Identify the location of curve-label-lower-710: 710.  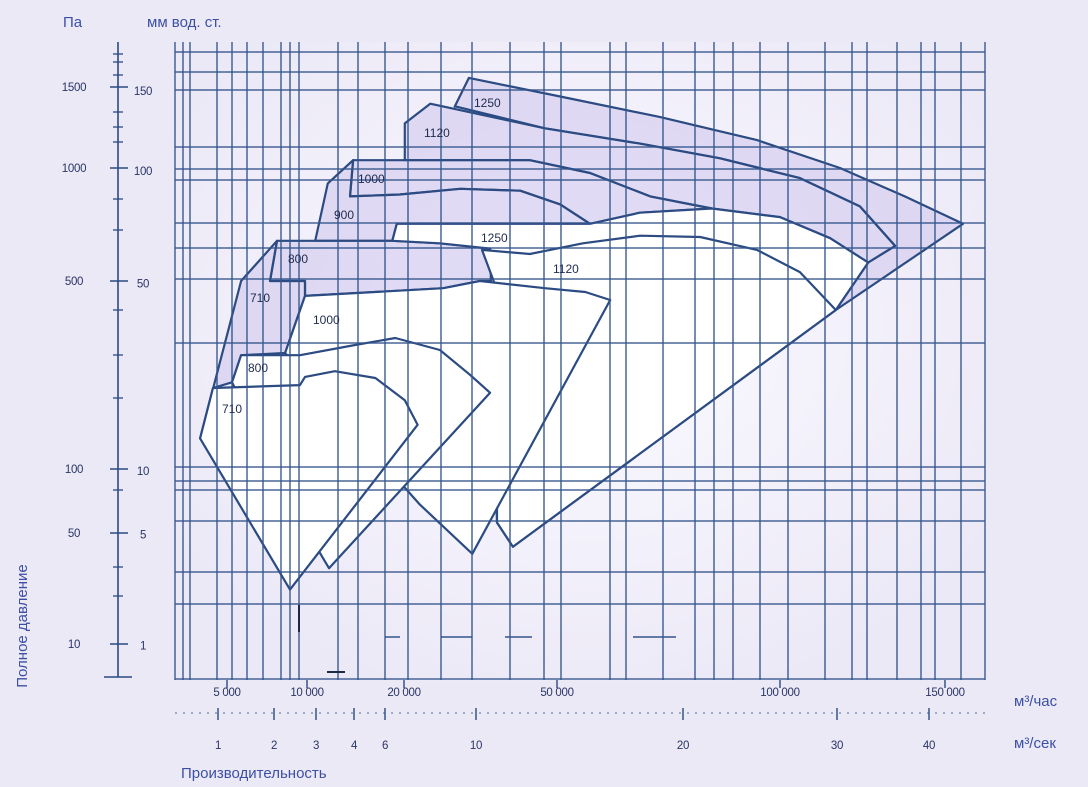
(232, 409).